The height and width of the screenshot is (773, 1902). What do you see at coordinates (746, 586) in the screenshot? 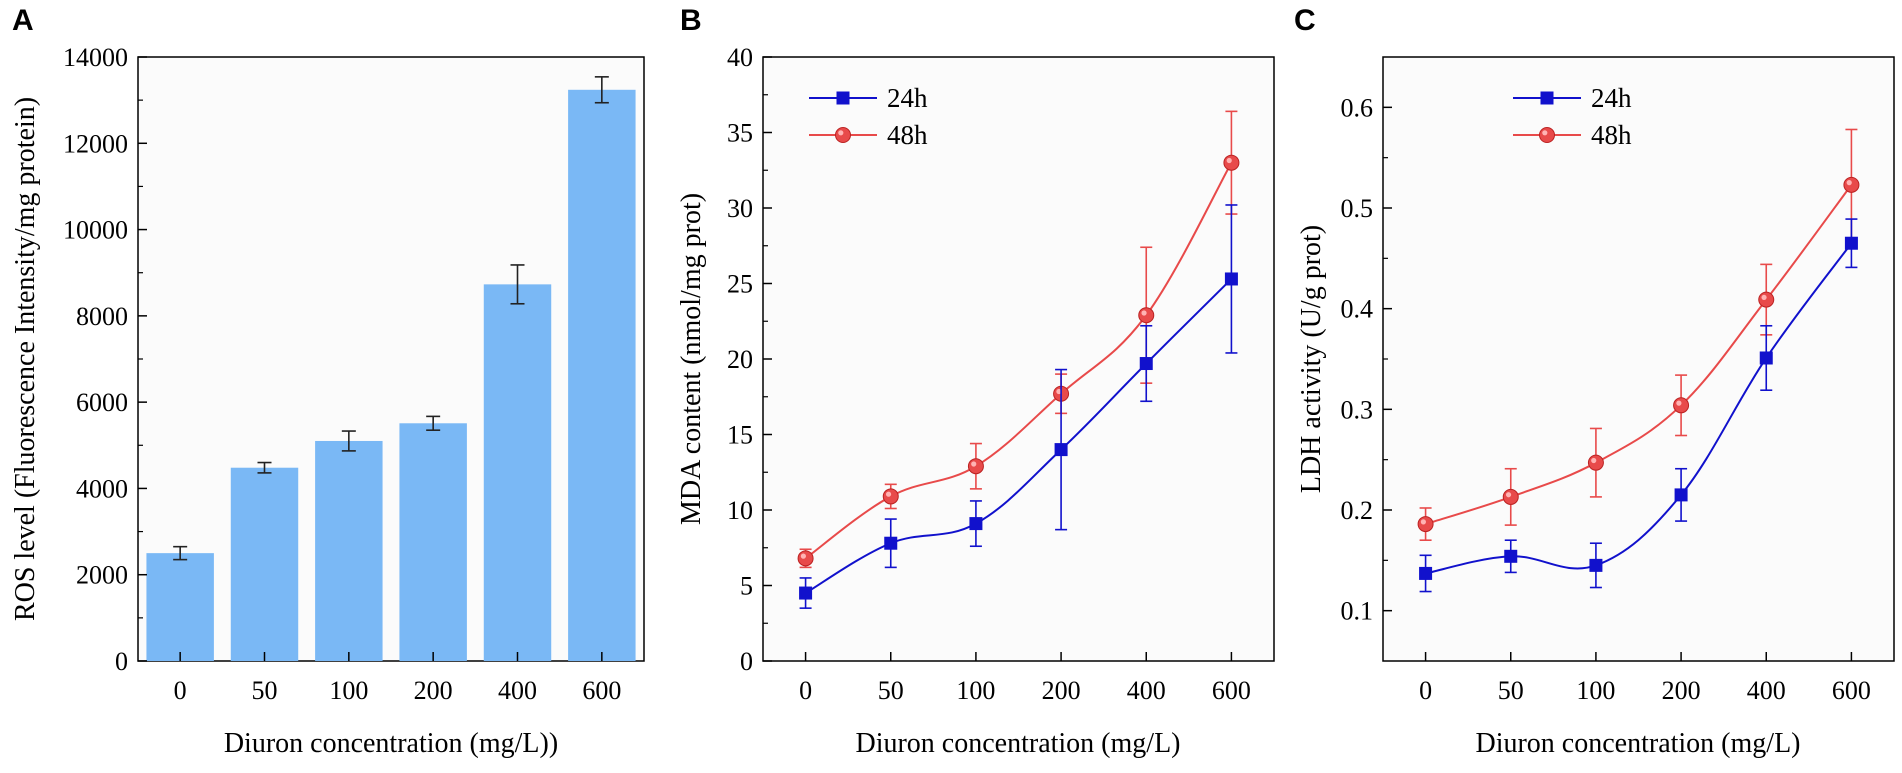
I see `panel-b-y-tick-label: 5` at bounding box center [746, 586].